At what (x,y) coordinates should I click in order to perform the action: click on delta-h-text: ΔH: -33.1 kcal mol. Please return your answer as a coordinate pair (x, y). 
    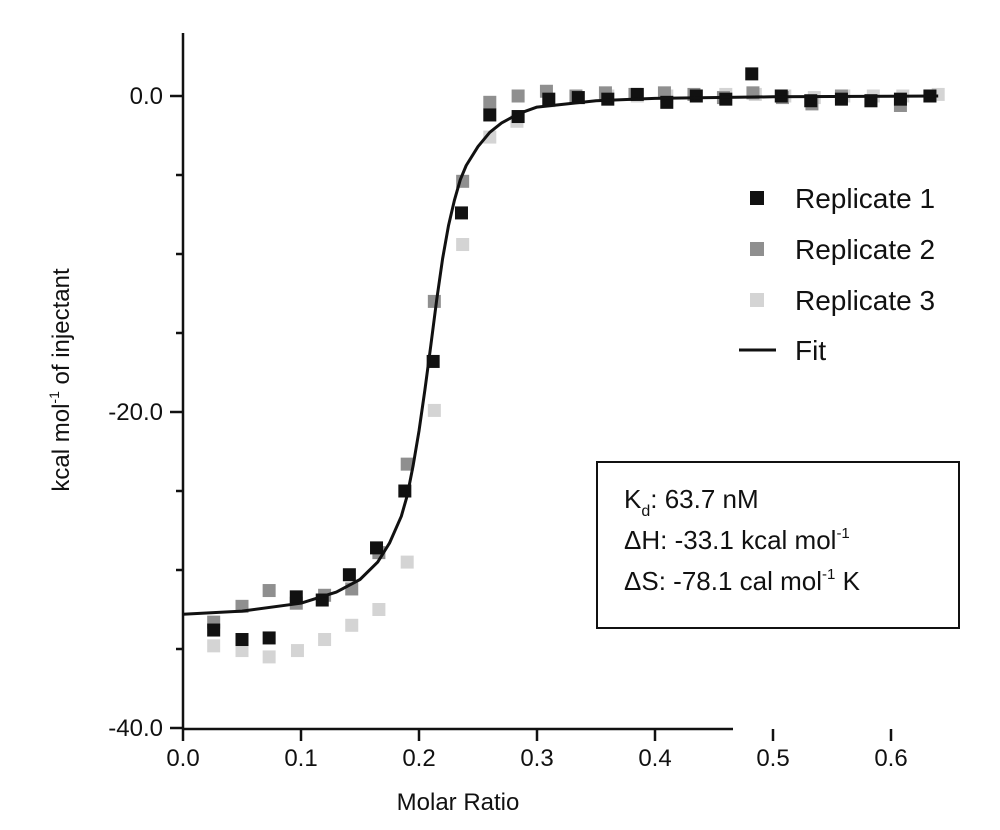
    Looking at the image, I should click on (730, 540).